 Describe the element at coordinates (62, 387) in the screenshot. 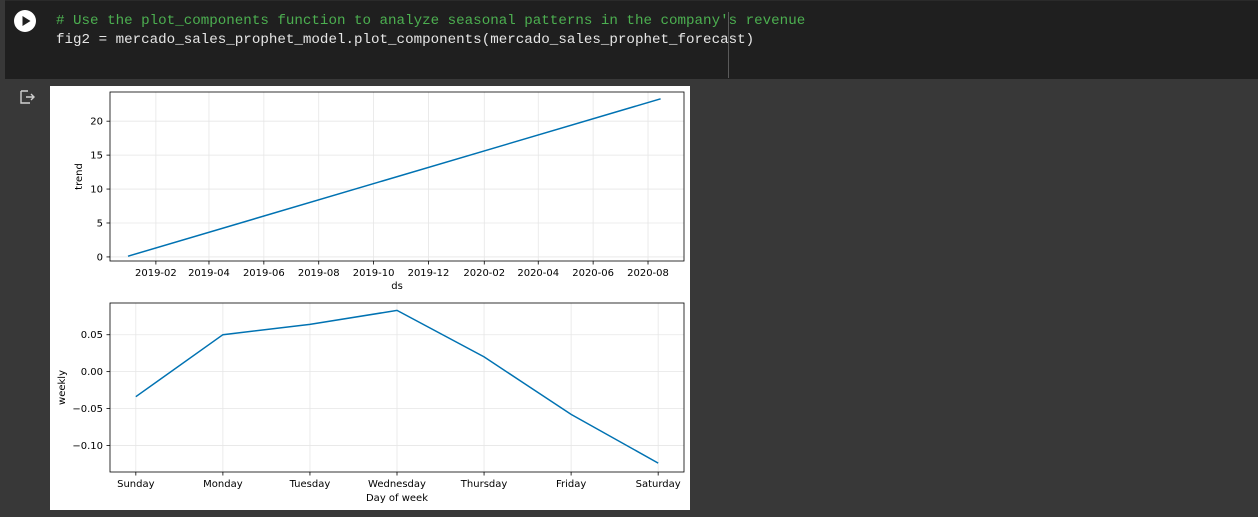

I see `weekly-y-axis-label: weekly` at that location.